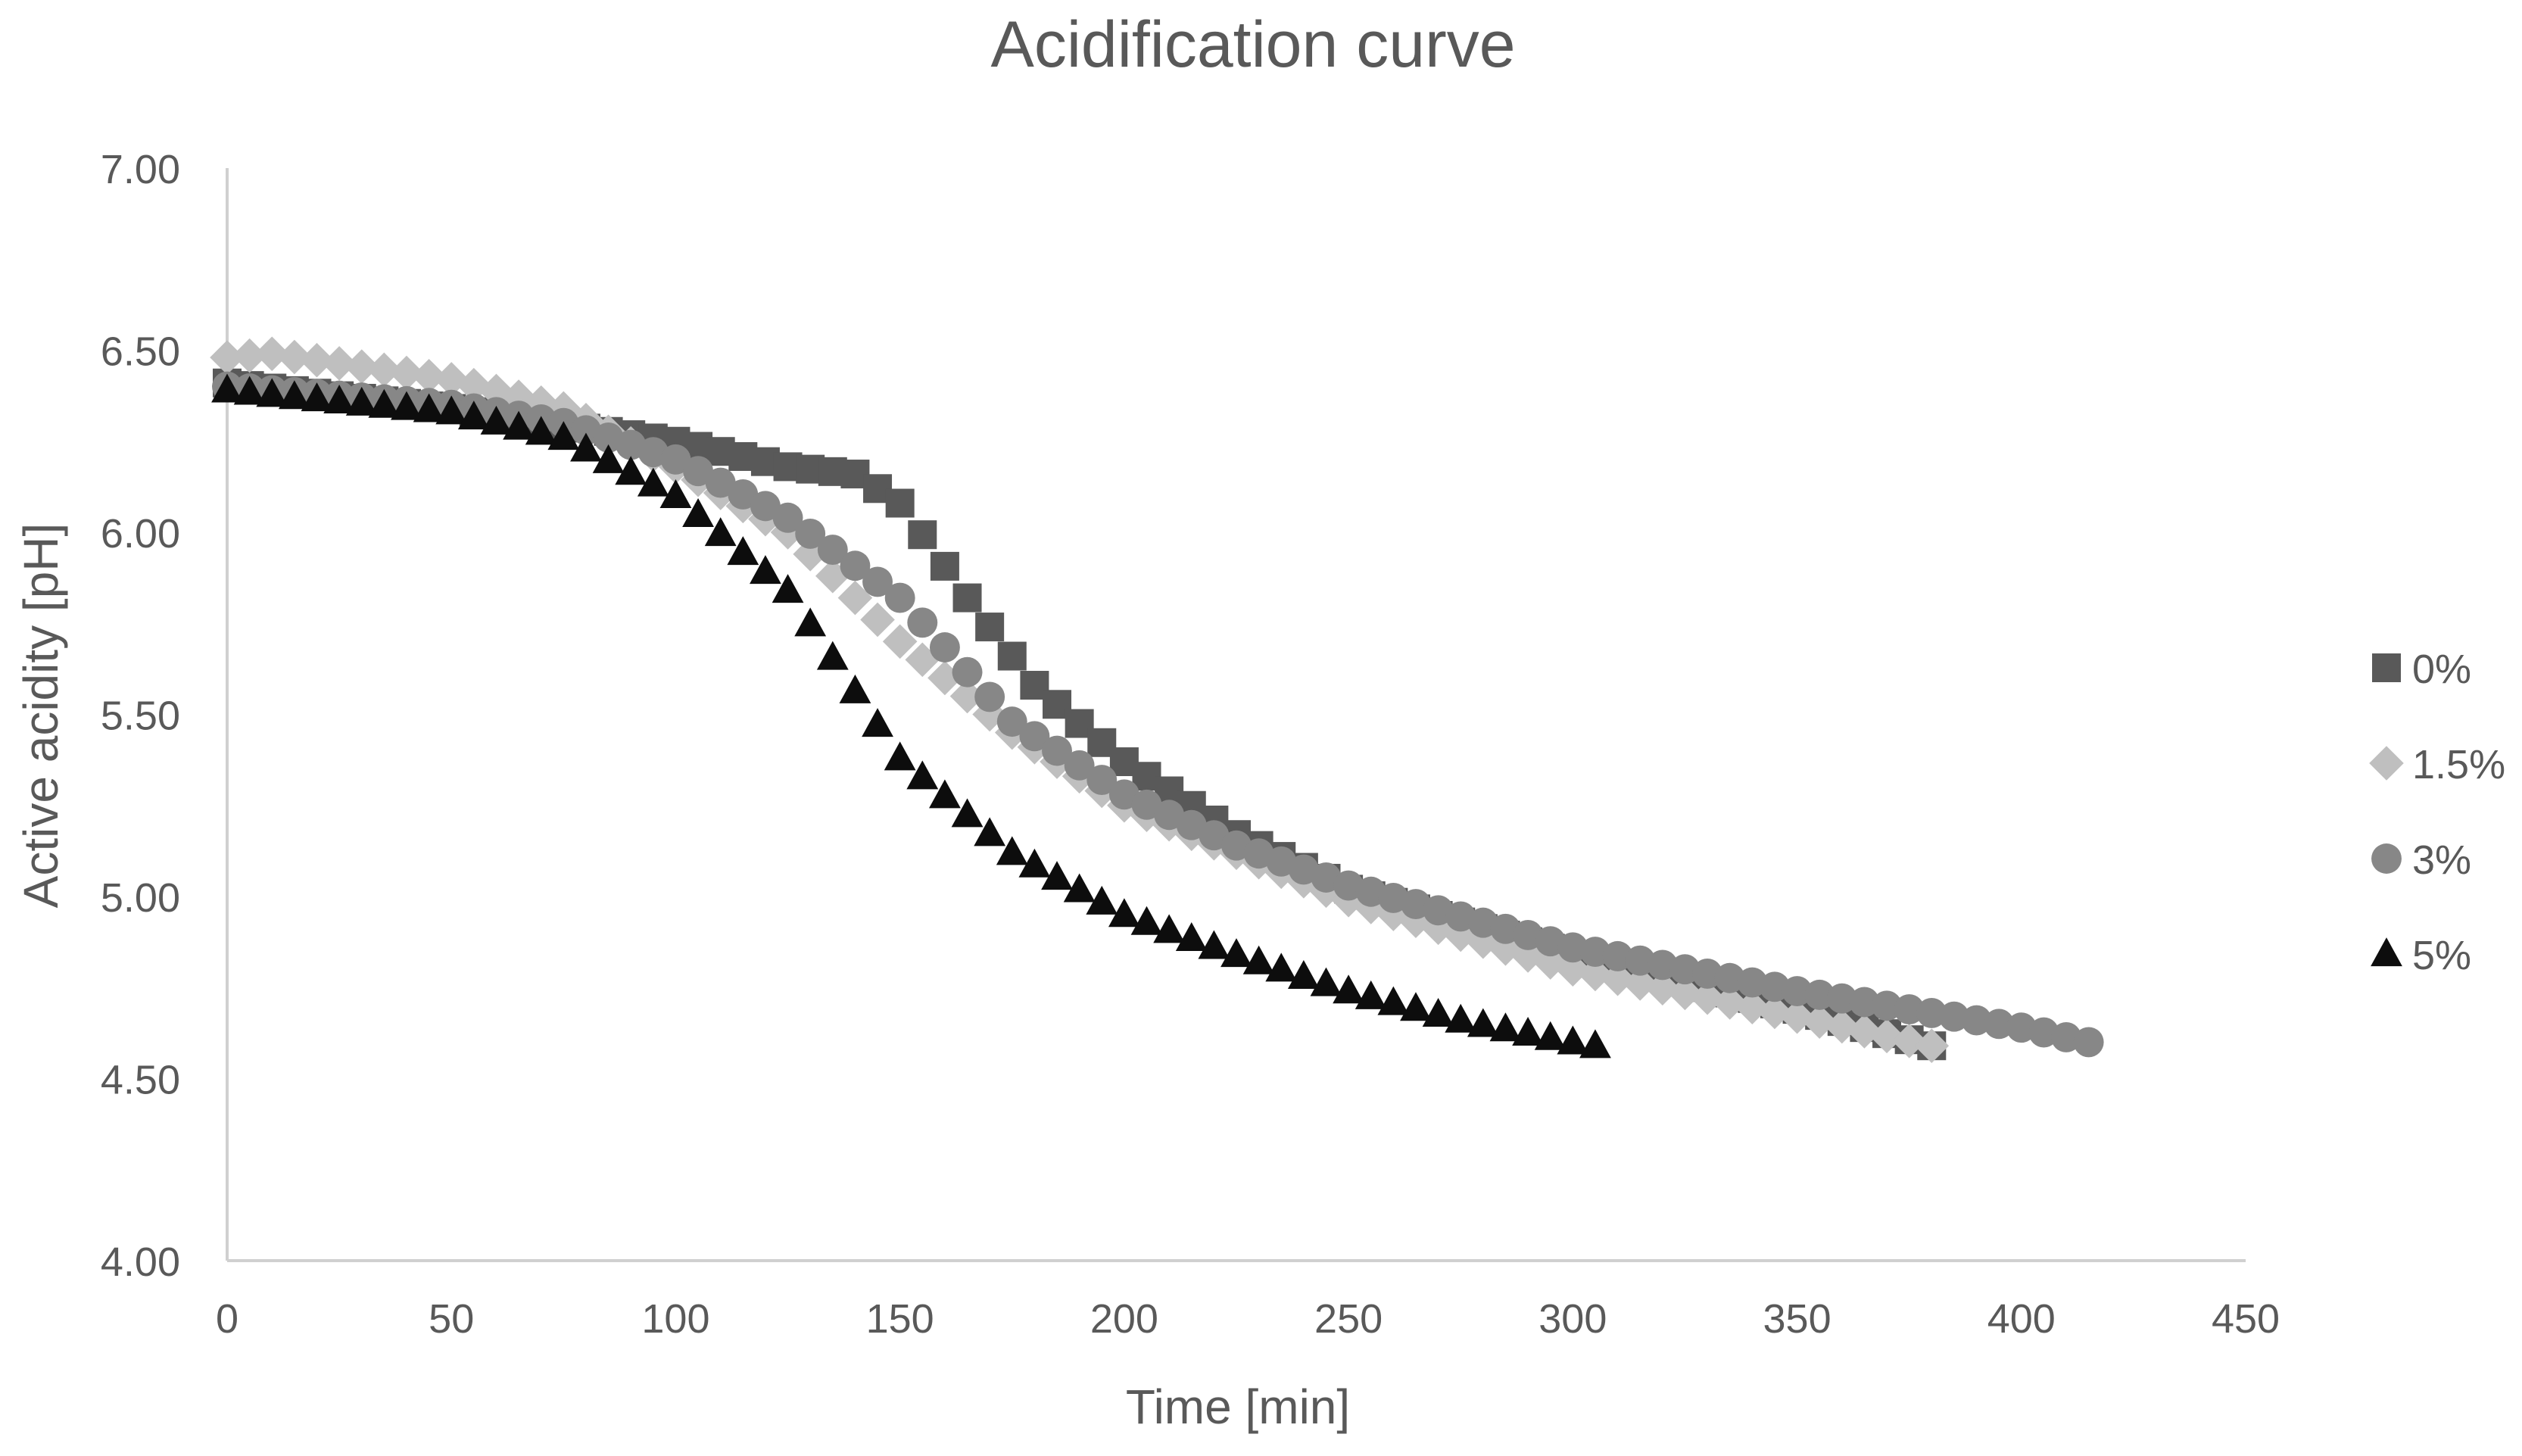 Image resolution: width=2522 pixels, height=1456 pixels. I want to click on y-tick-label: 6.00, so click(140, 534).